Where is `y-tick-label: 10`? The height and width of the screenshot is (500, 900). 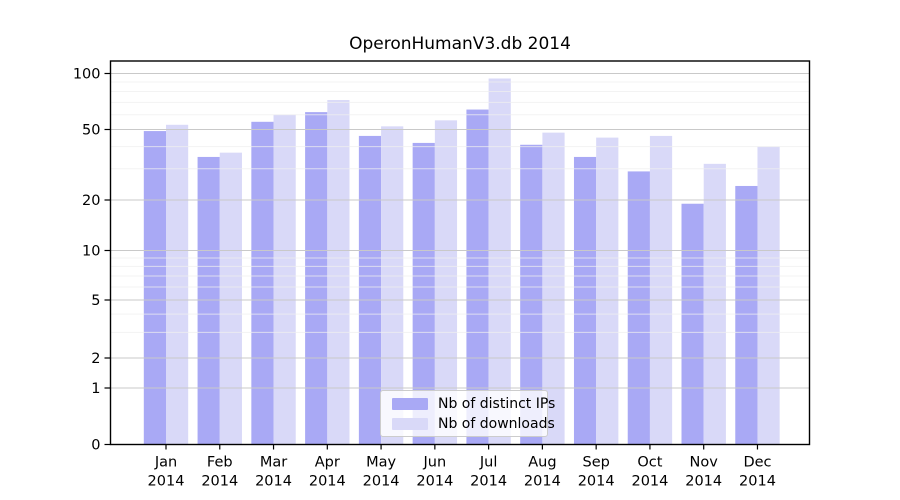
y-tick-label: 10 is located at coordinates (91, 252).